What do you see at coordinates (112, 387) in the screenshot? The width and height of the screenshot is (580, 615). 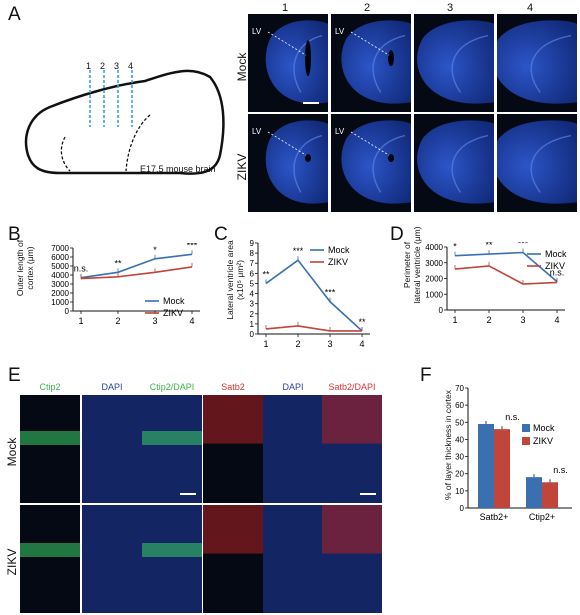 I see `e-header-1: DAPI` at bounding box center [112, 387].